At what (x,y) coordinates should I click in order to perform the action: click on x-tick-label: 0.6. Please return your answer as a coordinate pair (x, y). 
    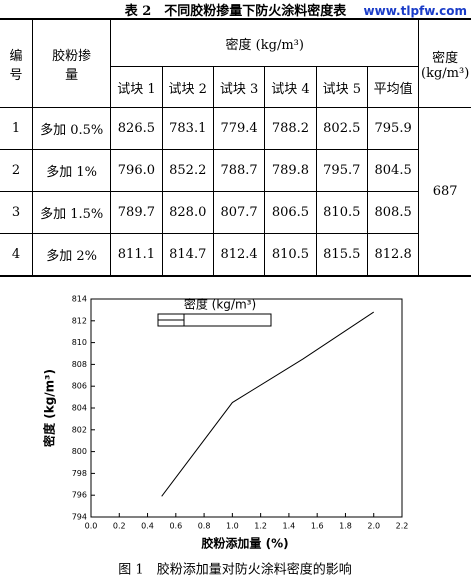
    Looking at the image, I should click on (175, 526).